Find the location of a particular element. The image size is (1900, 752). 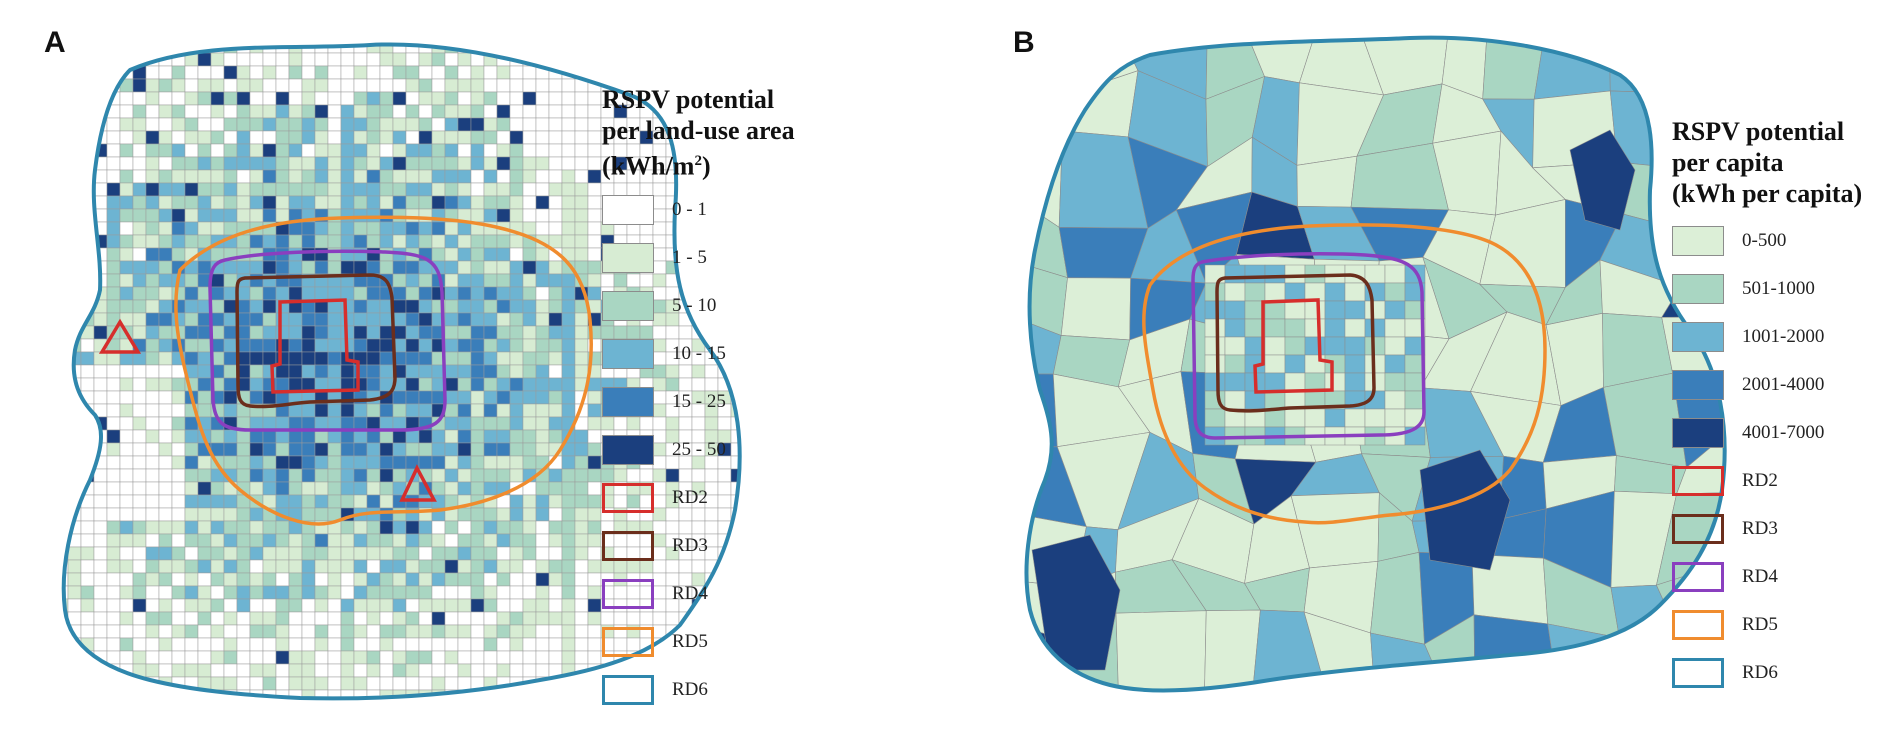

legend-label: RD2 is located at coordinates (690, 497).